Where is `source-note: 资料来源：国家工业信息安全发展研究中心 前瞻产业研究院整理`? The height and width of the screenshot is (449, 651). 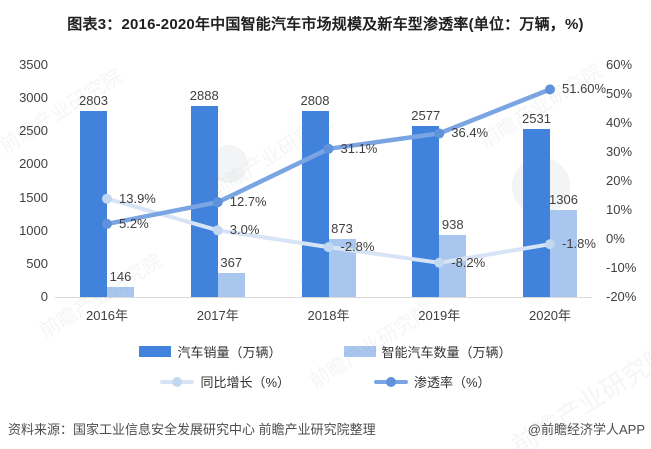 source-note: 资料来源：国家工业信息安全发展研究中心 前瞻产业研究院整理 is located at coordinates (192, 429).